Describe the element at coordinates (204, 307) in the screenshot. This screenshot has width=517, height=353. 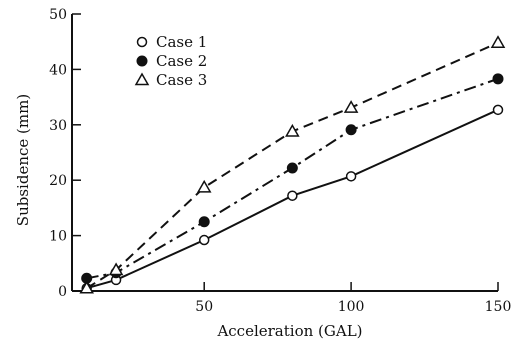
I see `x-tick-label: 50` at that location.